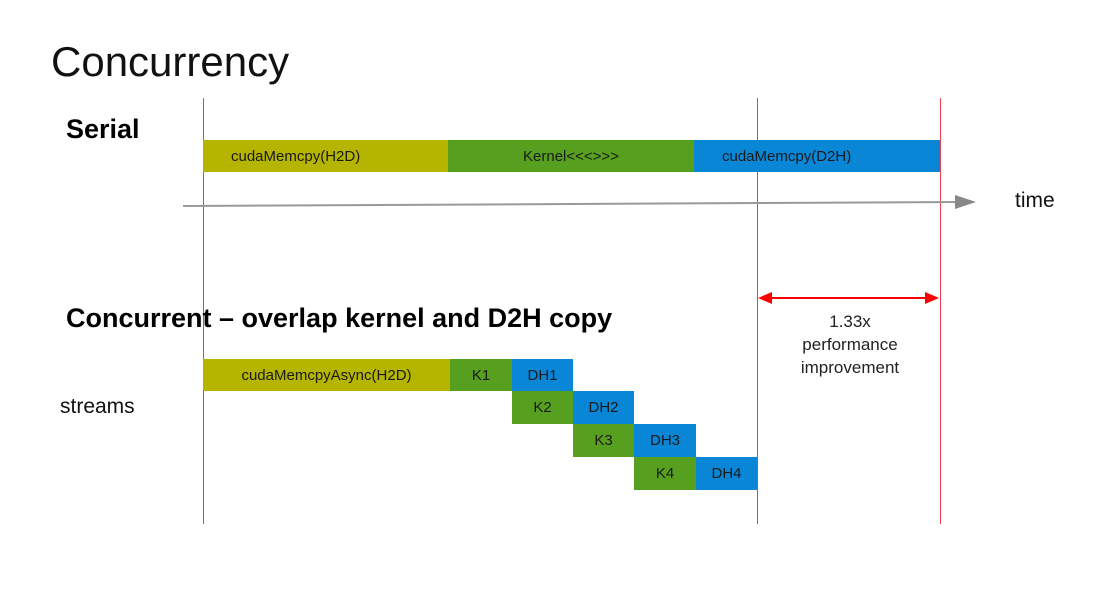 The image size is (1111, 603). Describe the element at coordinates (170, 61) in the screenshot. I see `slide-title: Concurrency` at that location.